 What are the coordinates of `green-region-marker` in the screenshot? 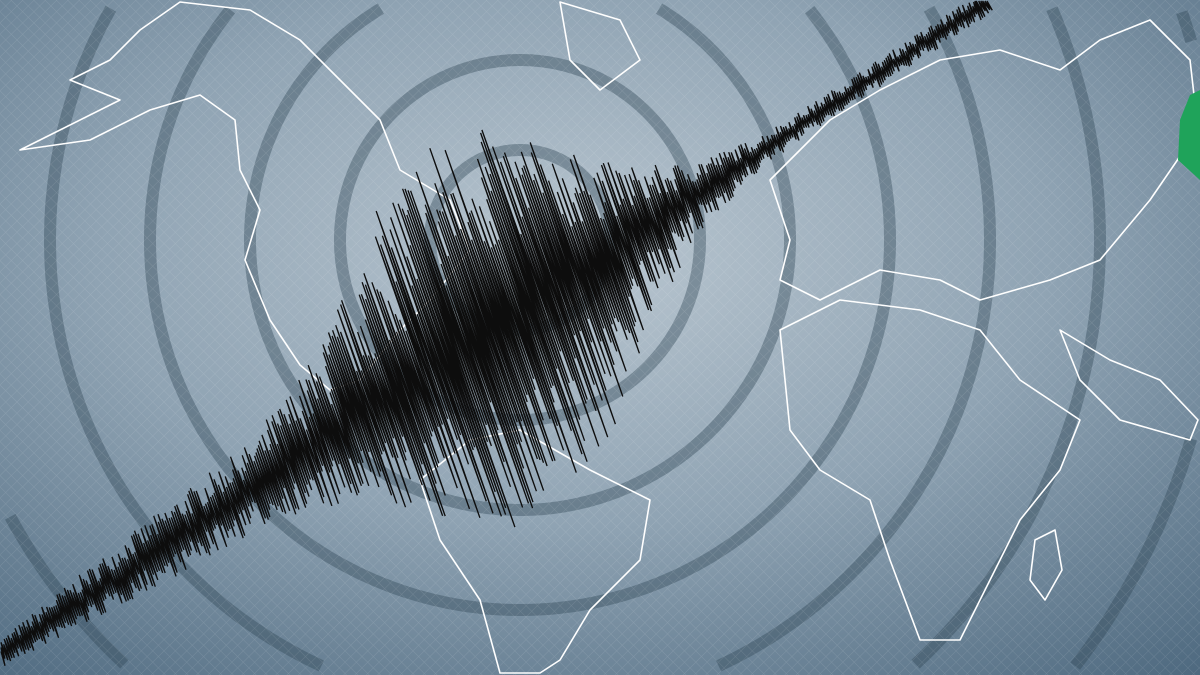 It's located at (1189, 135).